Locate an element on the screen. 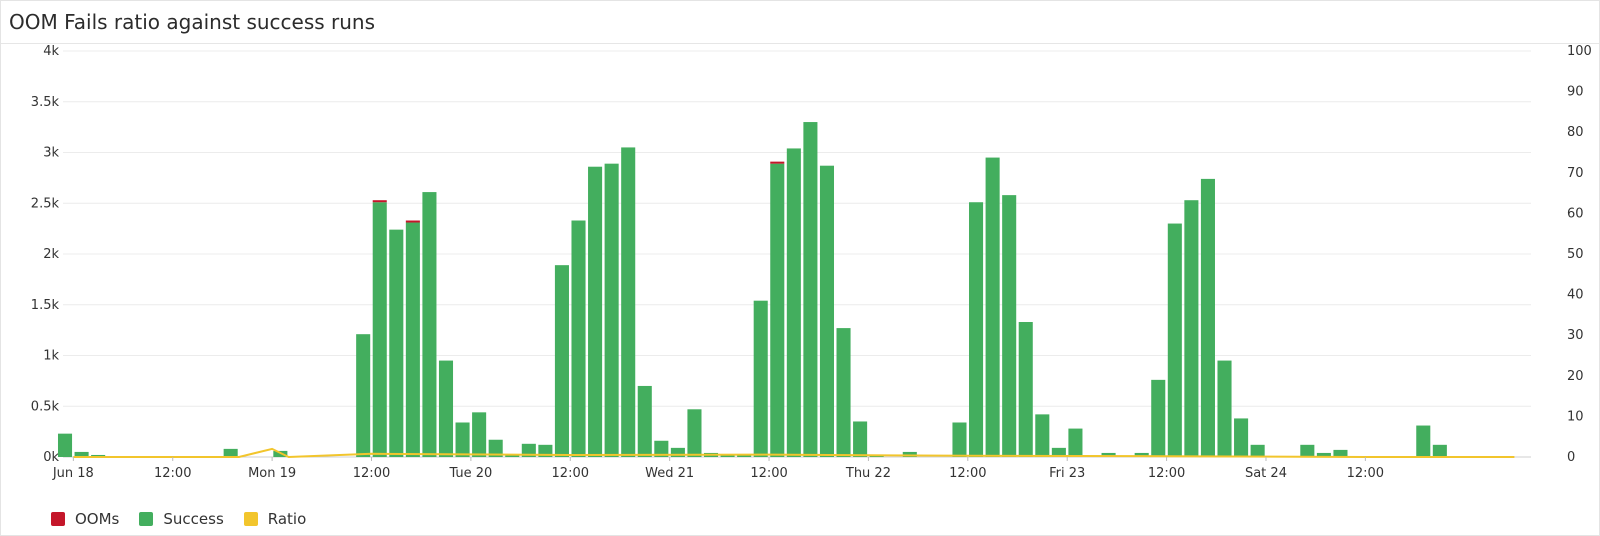 The image size is (1600, 536). y-axis-right-tick: 60 is located at coordinates (1575, 213).